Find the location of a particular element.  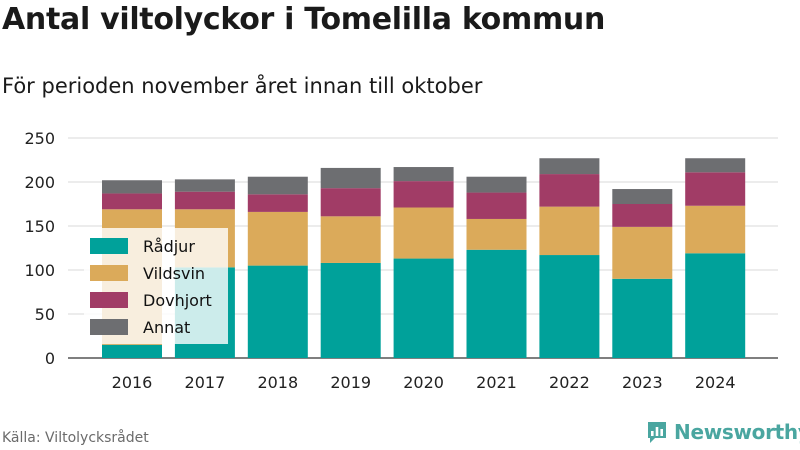

legend-label: Vildsvin is located at coordinates (174, 273).